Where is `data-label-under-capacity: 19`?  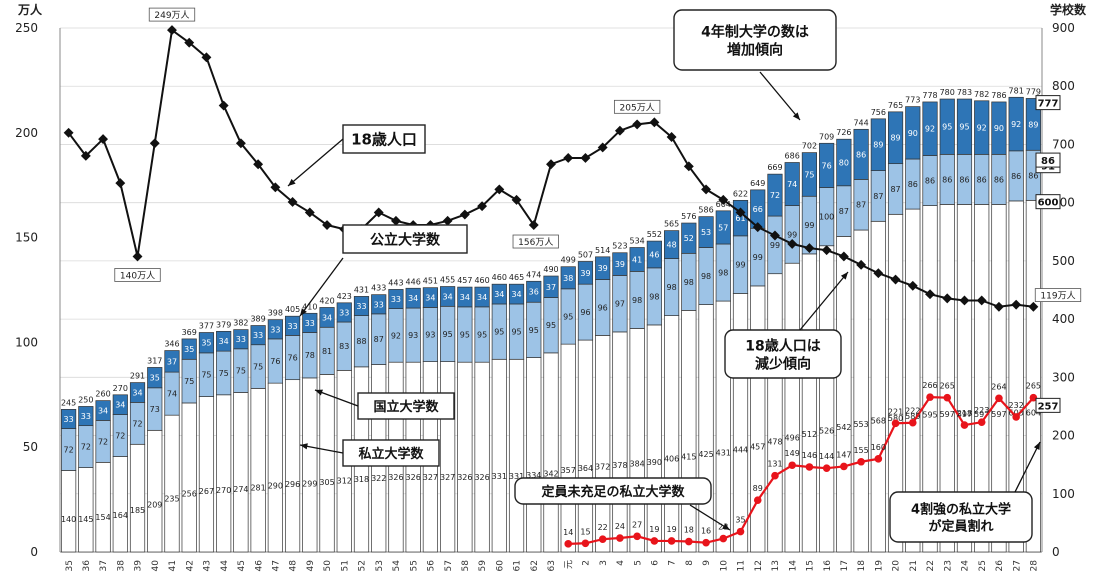
data-label-under-capacity: 19 is located at coordinates (672, 529).